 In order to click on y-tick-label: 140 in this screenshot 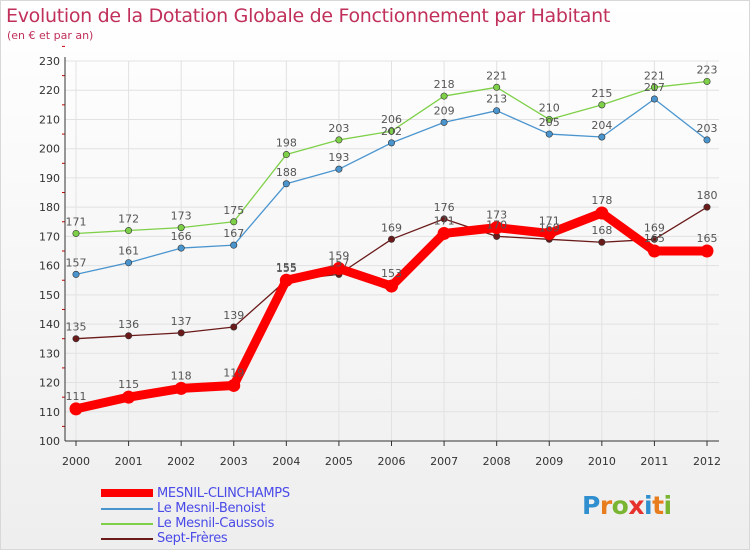, I will do `click(49, 324)`.